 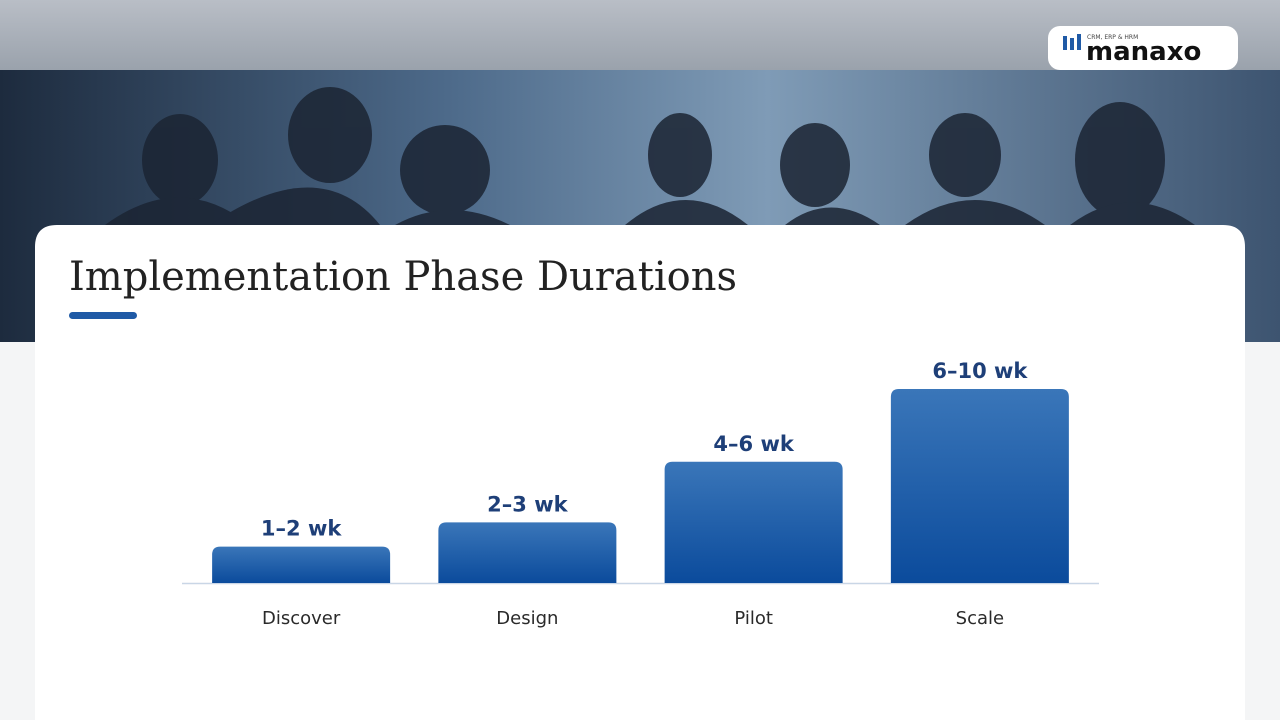 What do you see at coordinates (753, 618) in the screenshot?
I see `x-tick-label: Pilot` at bounding box center [753, 618].